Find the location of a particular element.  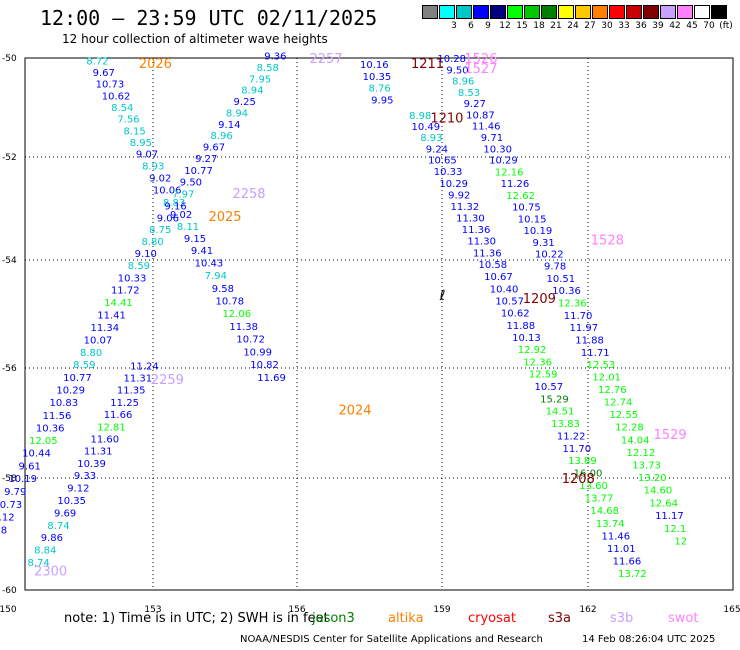

wave-height-value: 10.06 is located at coordinates (167, 191).